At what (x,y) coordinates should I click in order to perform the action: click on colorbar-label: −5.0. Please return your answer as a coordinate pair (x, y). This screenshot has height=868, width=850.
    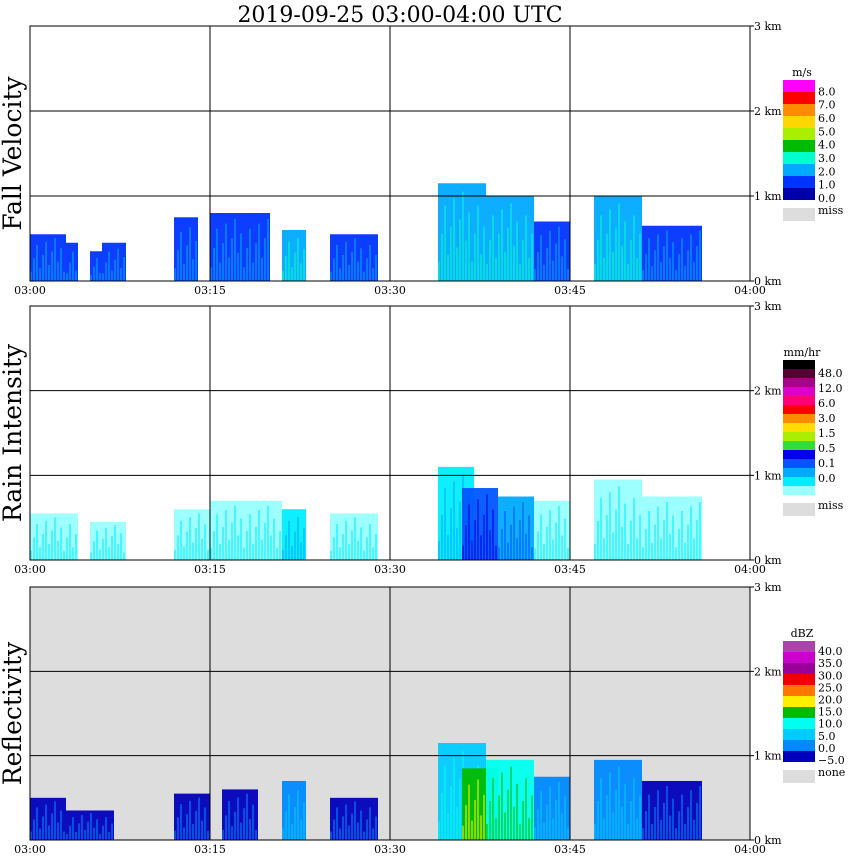
    Looking at the image, I should click on (831, 760).